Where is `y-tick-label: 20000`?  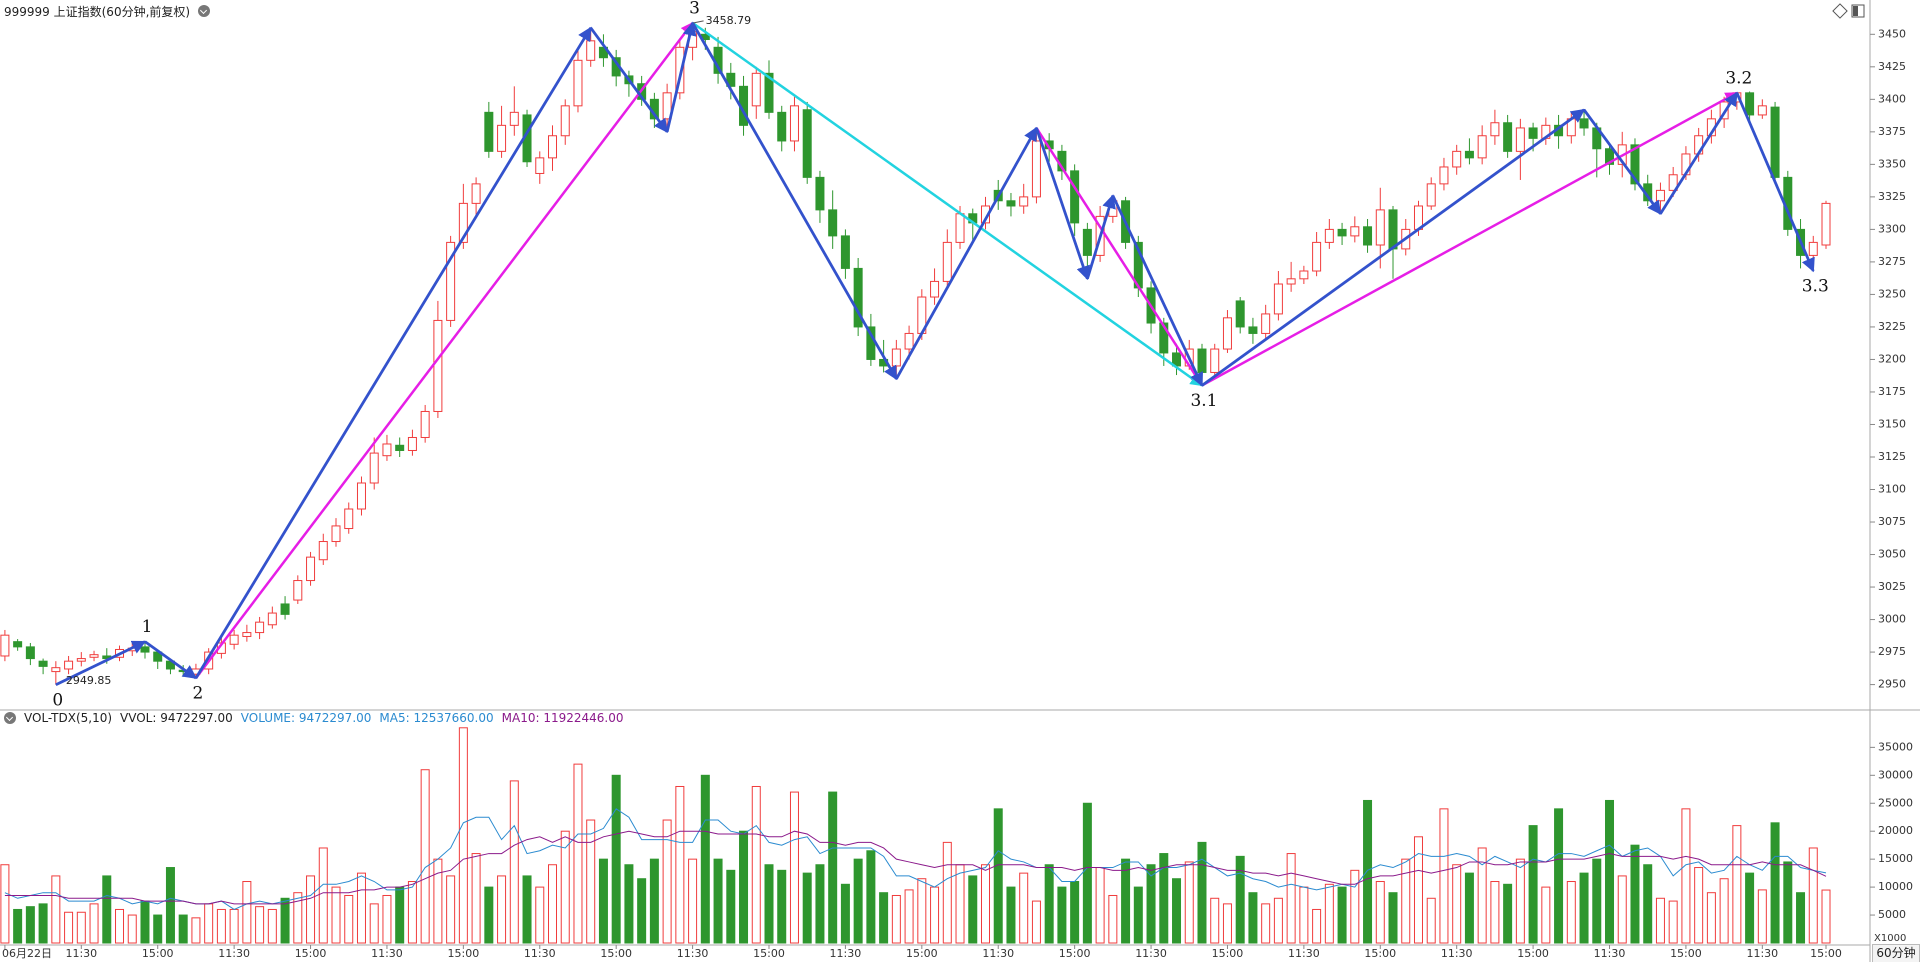
y-tick-label: 20000 is located at coordinates (1895, 830).